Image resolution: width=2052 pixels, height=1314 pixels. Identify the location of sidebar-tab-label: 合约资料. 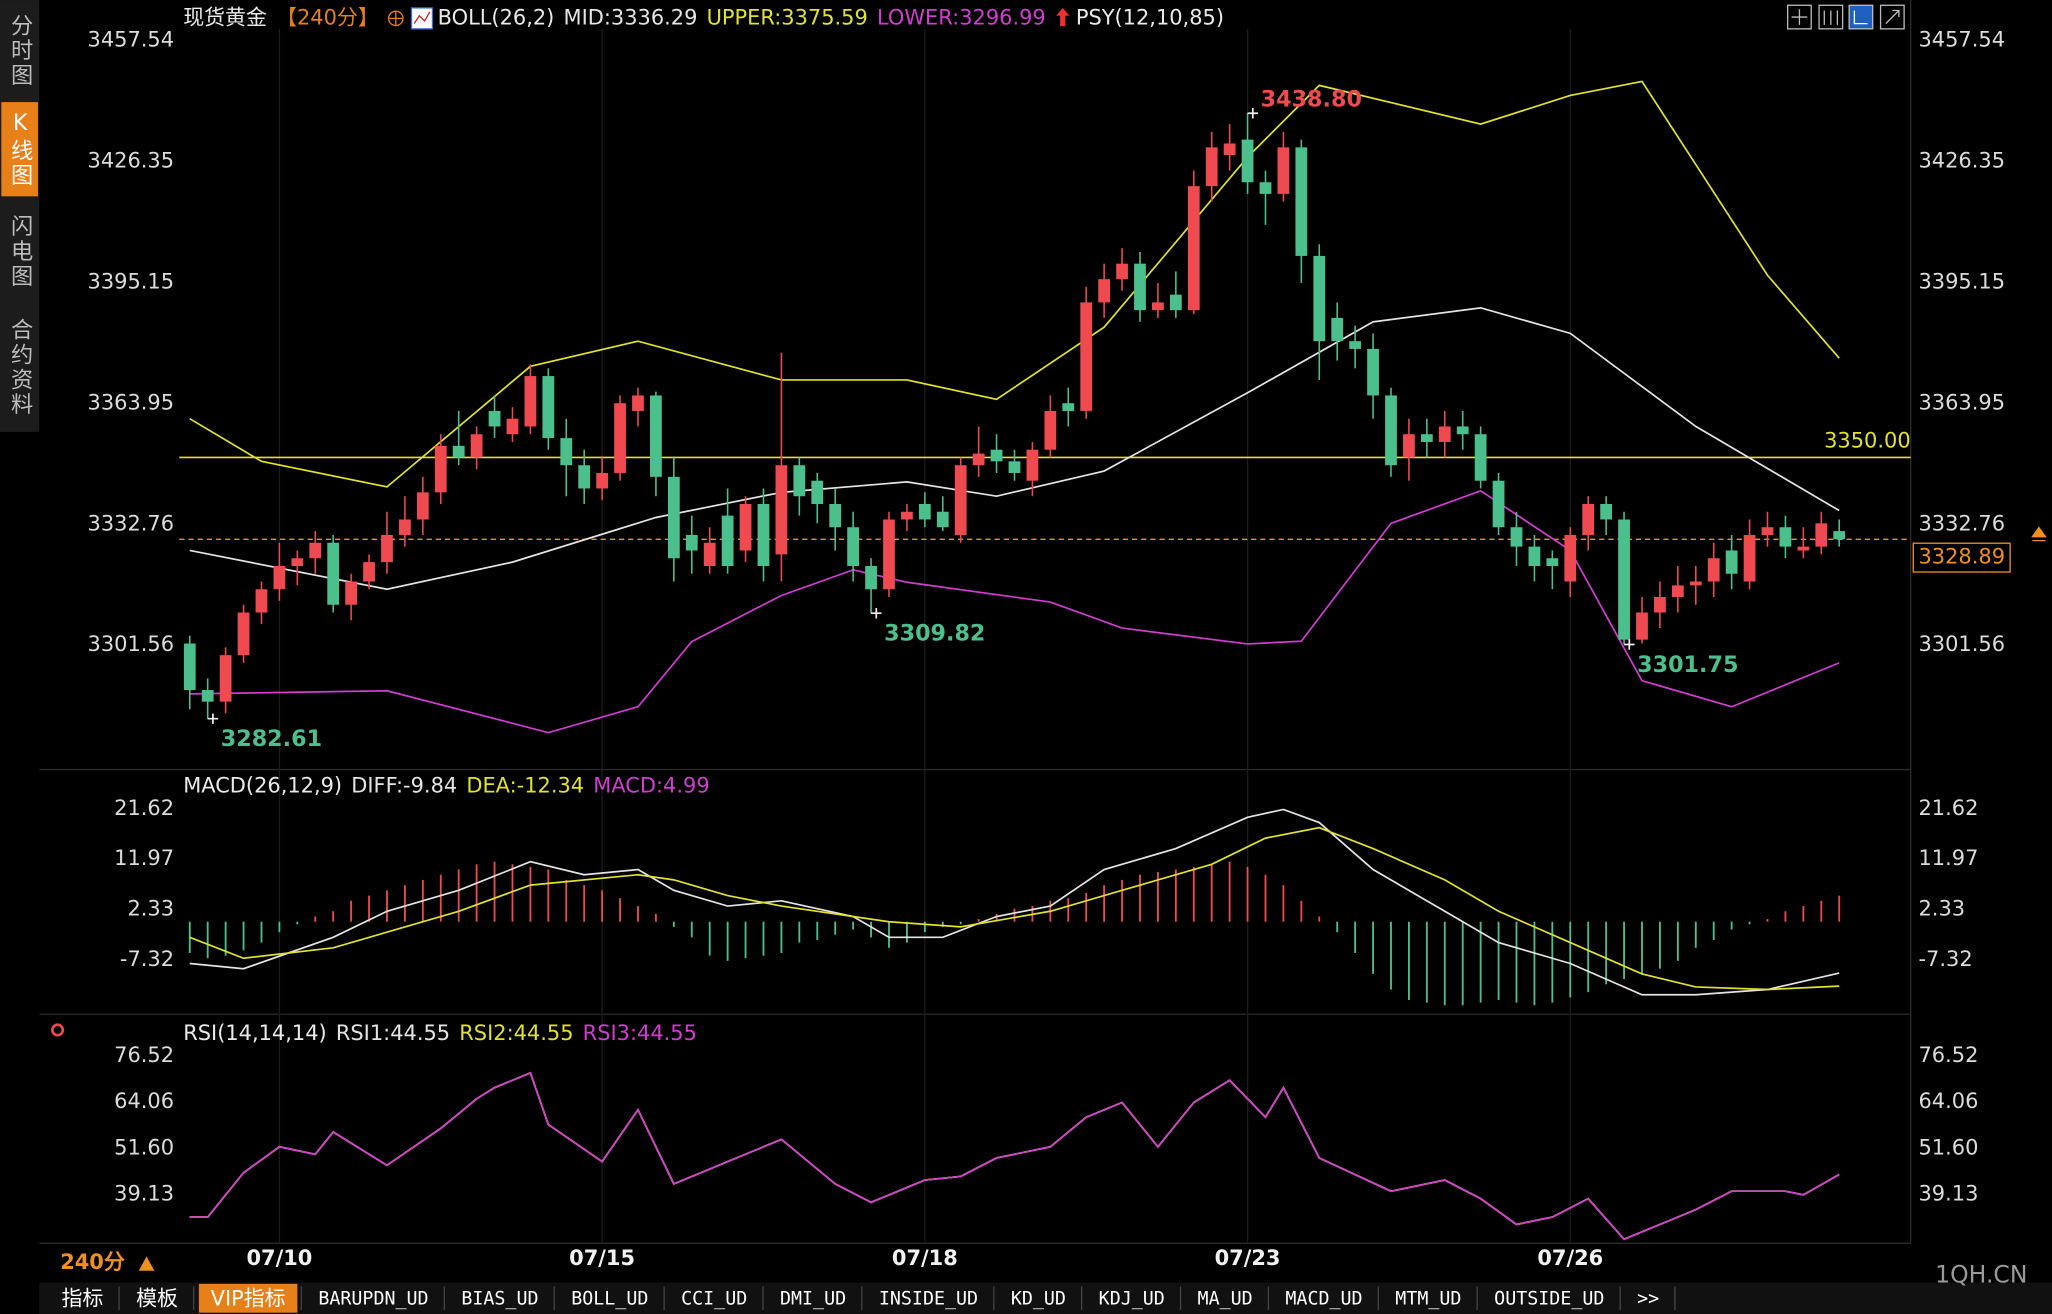
(20, 368).